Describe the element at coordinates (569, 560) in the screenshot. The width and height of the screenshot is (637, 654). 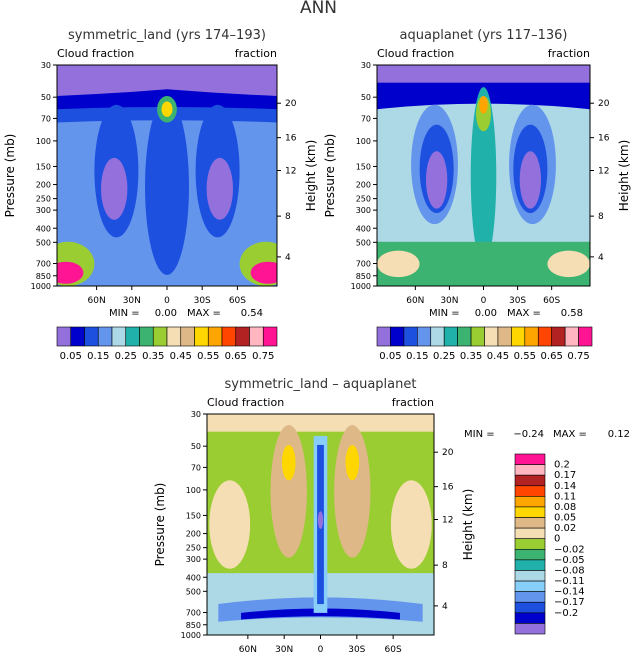
I see `colorbar-label: −0.05` at that location.